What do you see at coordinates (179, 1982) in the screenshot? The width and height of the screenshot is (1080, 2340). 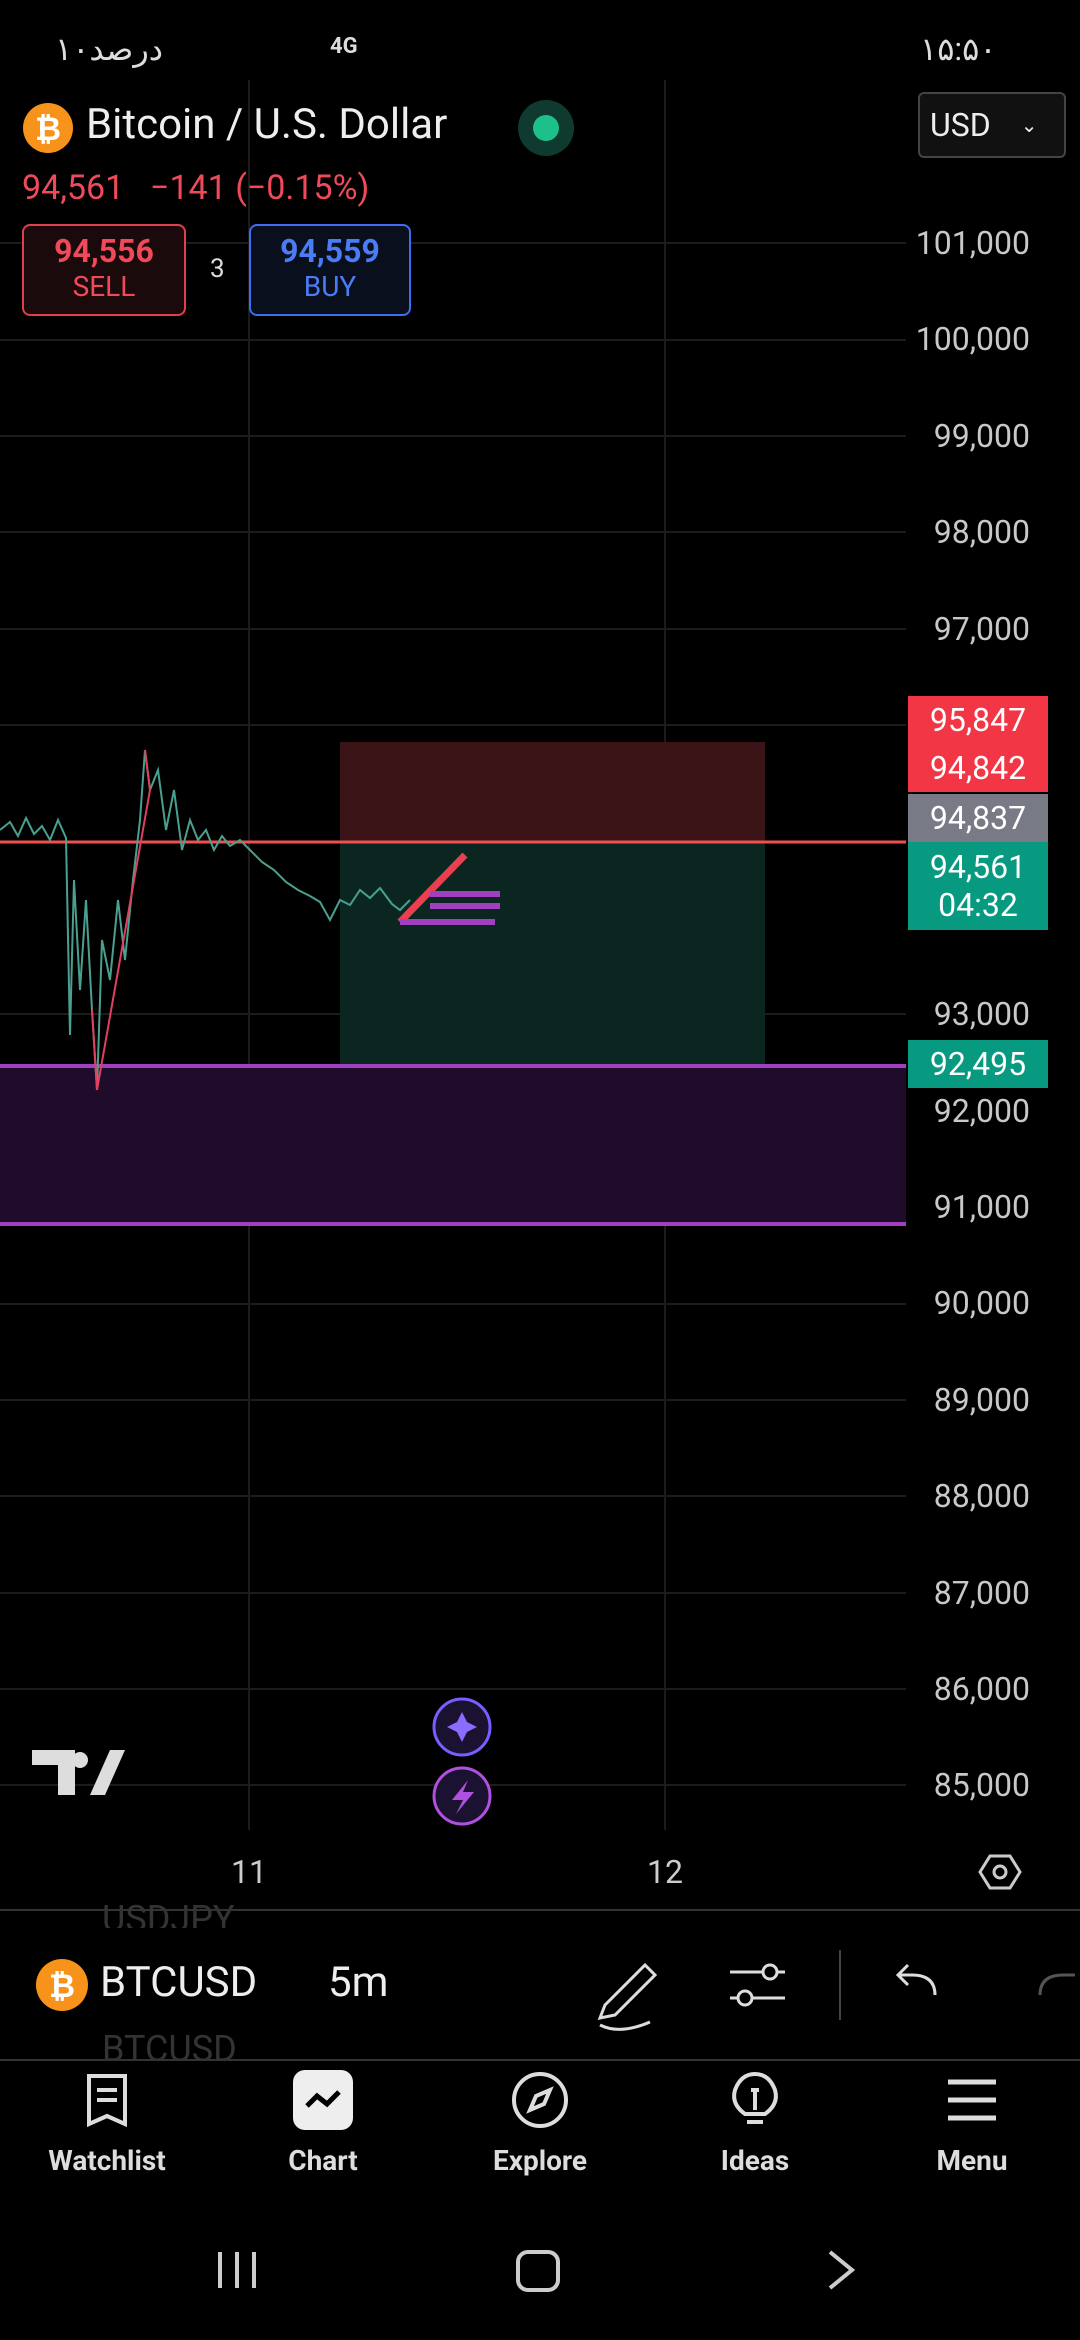 I see `toolbar-symbol: BTCUSD` at bounding box center [179, 1982].